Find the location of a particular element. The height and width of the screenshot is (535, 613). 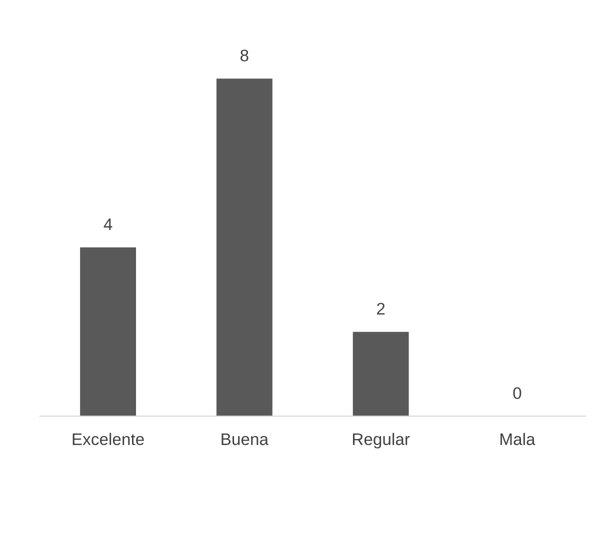

data-label: 2 is located at coordinates (381, 308).